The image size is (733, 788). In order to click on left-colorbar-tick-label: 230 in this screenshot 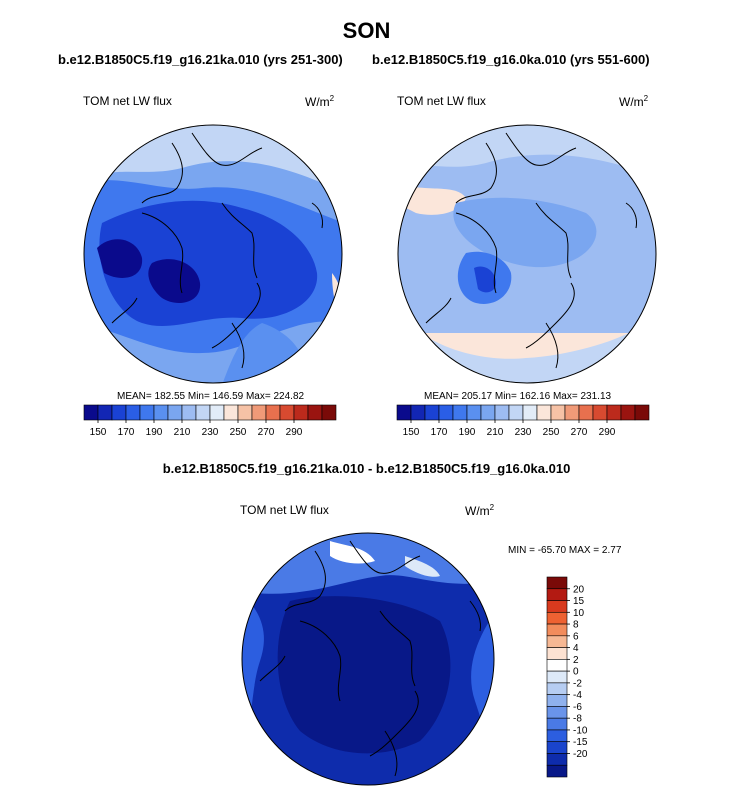, I will do `click(210, 432)`.